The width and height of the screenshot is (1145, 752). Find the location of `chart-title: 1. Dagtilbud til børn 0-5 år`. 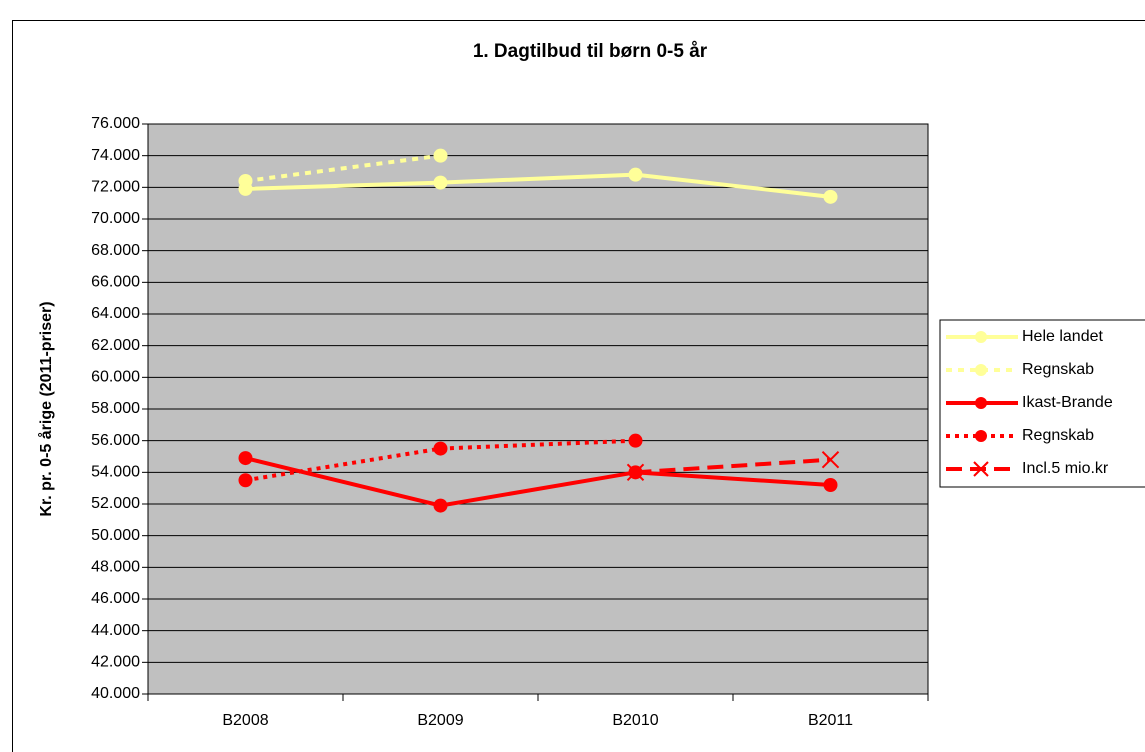

chart-title: 1. Dagtilbud til børn 0-5 år is located at coordinates (590, 51).